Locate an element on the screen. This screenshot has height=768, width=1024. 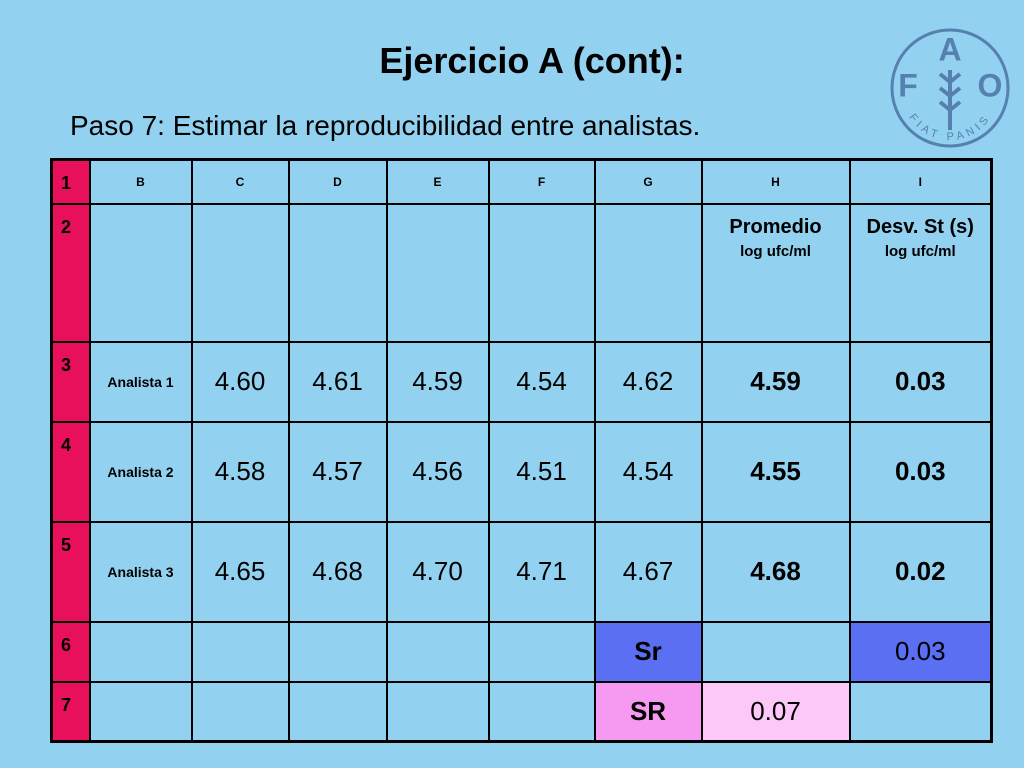
table-row: 5 Analista 3 4.65 4.68 4.70 4.71 4.67 4.68 0.02 is located at coordinates (521, 571).